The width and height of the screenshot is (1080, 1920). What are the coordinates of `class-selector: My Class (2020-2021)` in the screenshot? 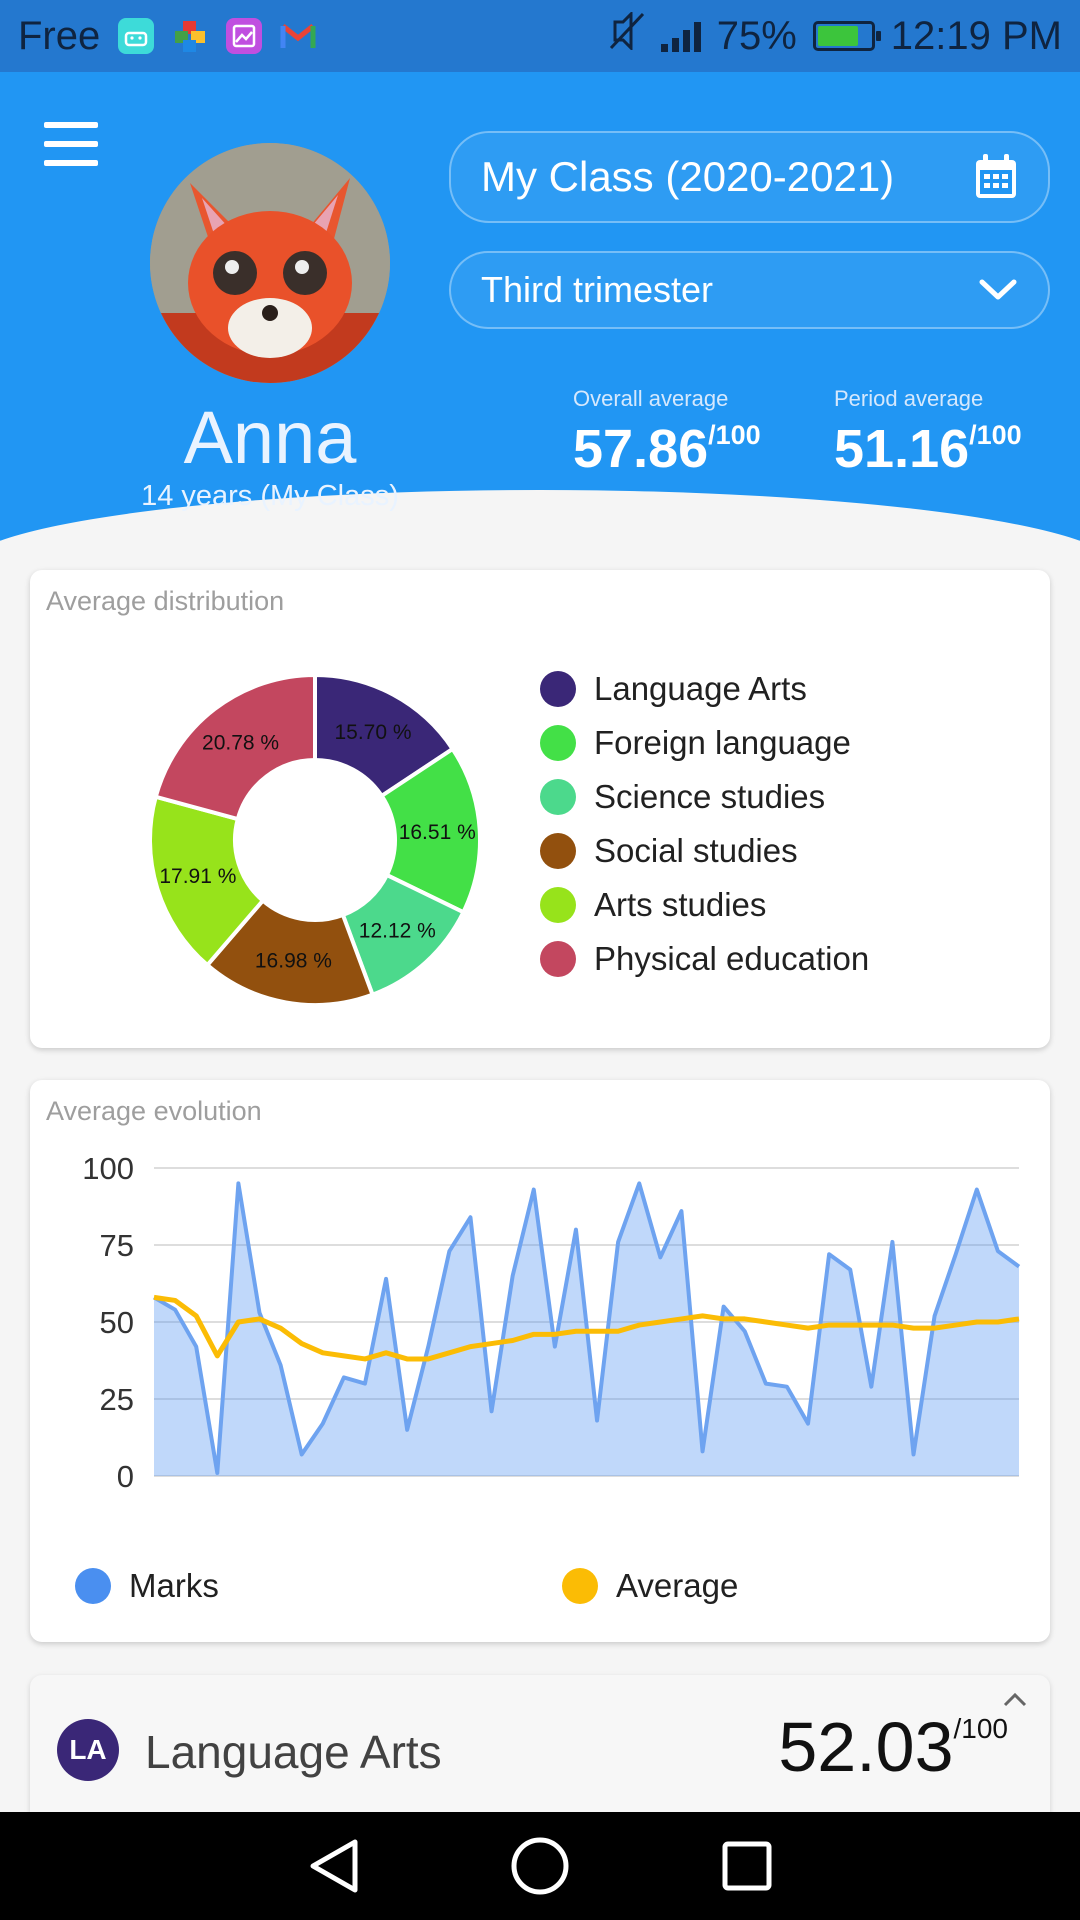 It's located at (749, 177).